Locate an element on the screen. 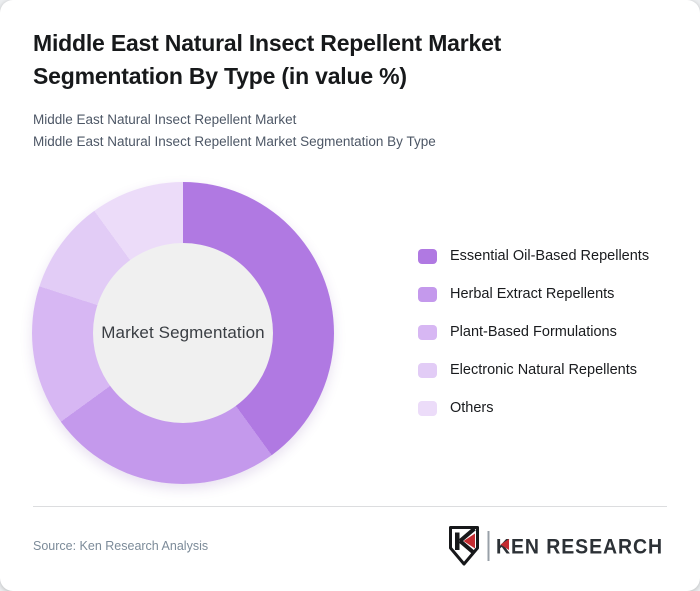 The image size is (700, 591). legend-item: Electronic Natural Repellents is located at coordinates (533, 370).